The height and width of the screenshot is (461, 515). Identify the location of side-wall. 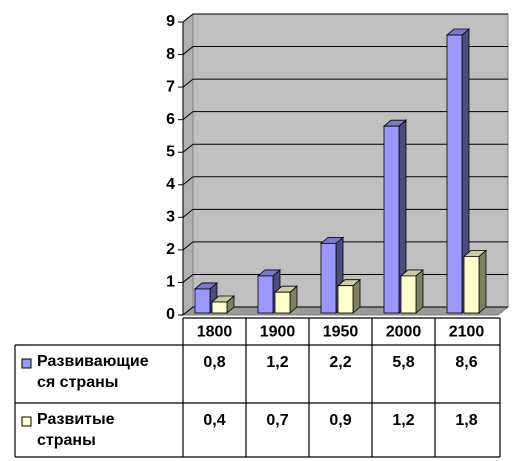
(188, 164).